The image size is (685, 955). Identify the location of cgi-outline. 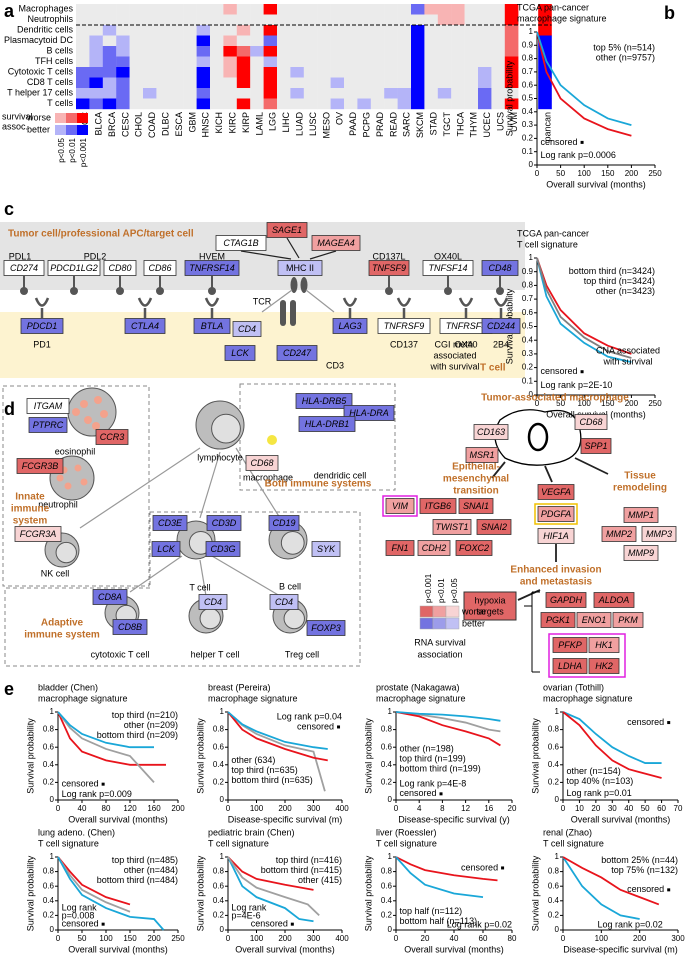
(587, 655).